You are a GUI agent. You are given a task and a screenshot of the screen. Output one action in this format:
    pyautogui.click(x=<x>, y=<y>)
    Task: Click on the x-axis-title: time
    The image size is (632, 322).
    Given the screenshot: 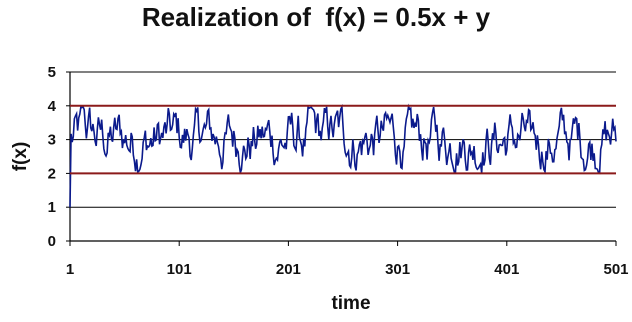 What is the action you would take?
    pyautogui.click(x=350, y=303)
    